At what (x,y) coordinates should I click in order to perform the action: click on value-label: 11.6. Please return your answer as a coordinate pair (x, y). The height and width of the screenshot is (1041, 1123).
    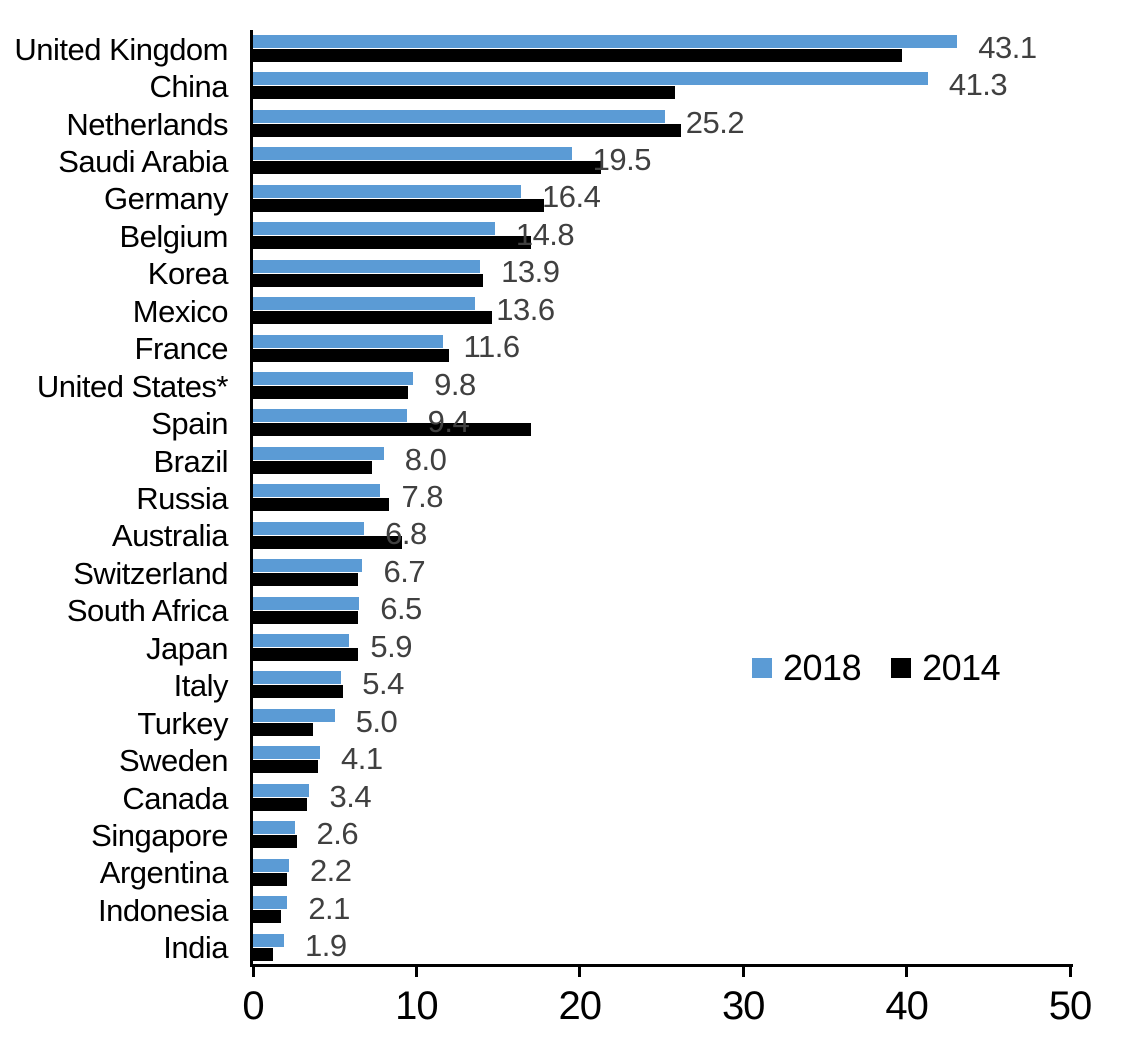
    Looking at the image, I should click on (492, 347).